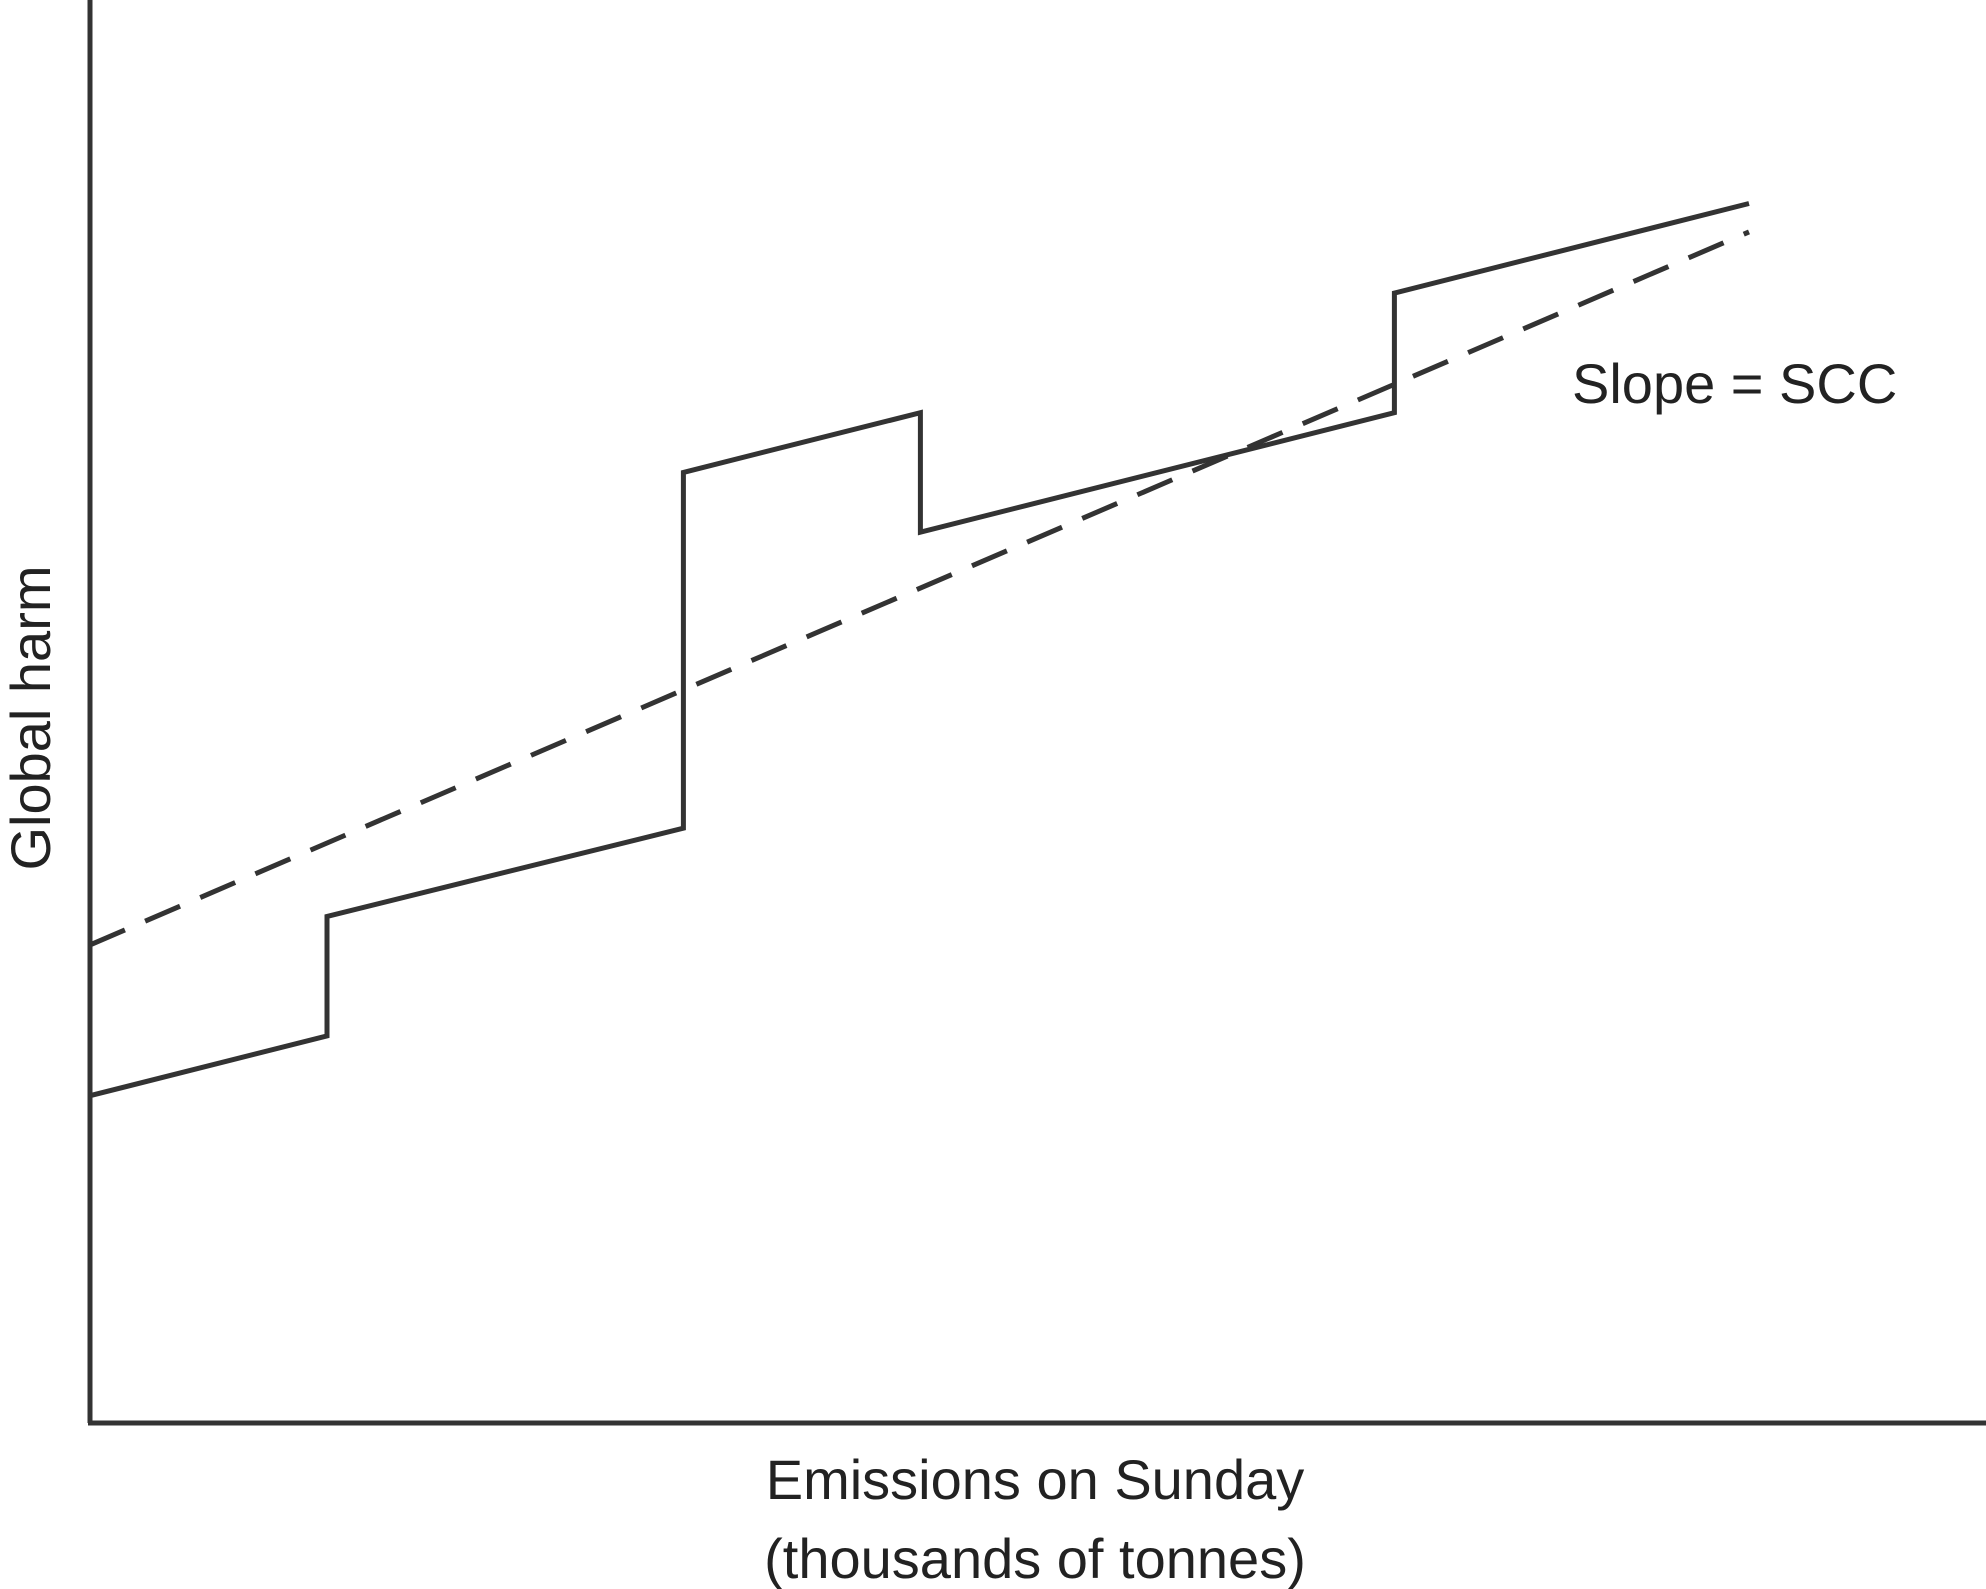 The image size is (1986, 1589). I want to click on x-axis-label-line-1: Emissions on Sunday, so click(1035, 1479).